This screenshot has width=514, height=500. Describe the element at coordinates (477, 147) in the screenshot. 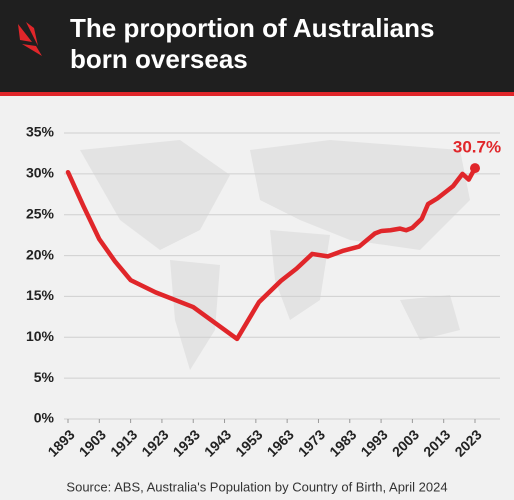

I see `value-label: 30.7%` at that location.